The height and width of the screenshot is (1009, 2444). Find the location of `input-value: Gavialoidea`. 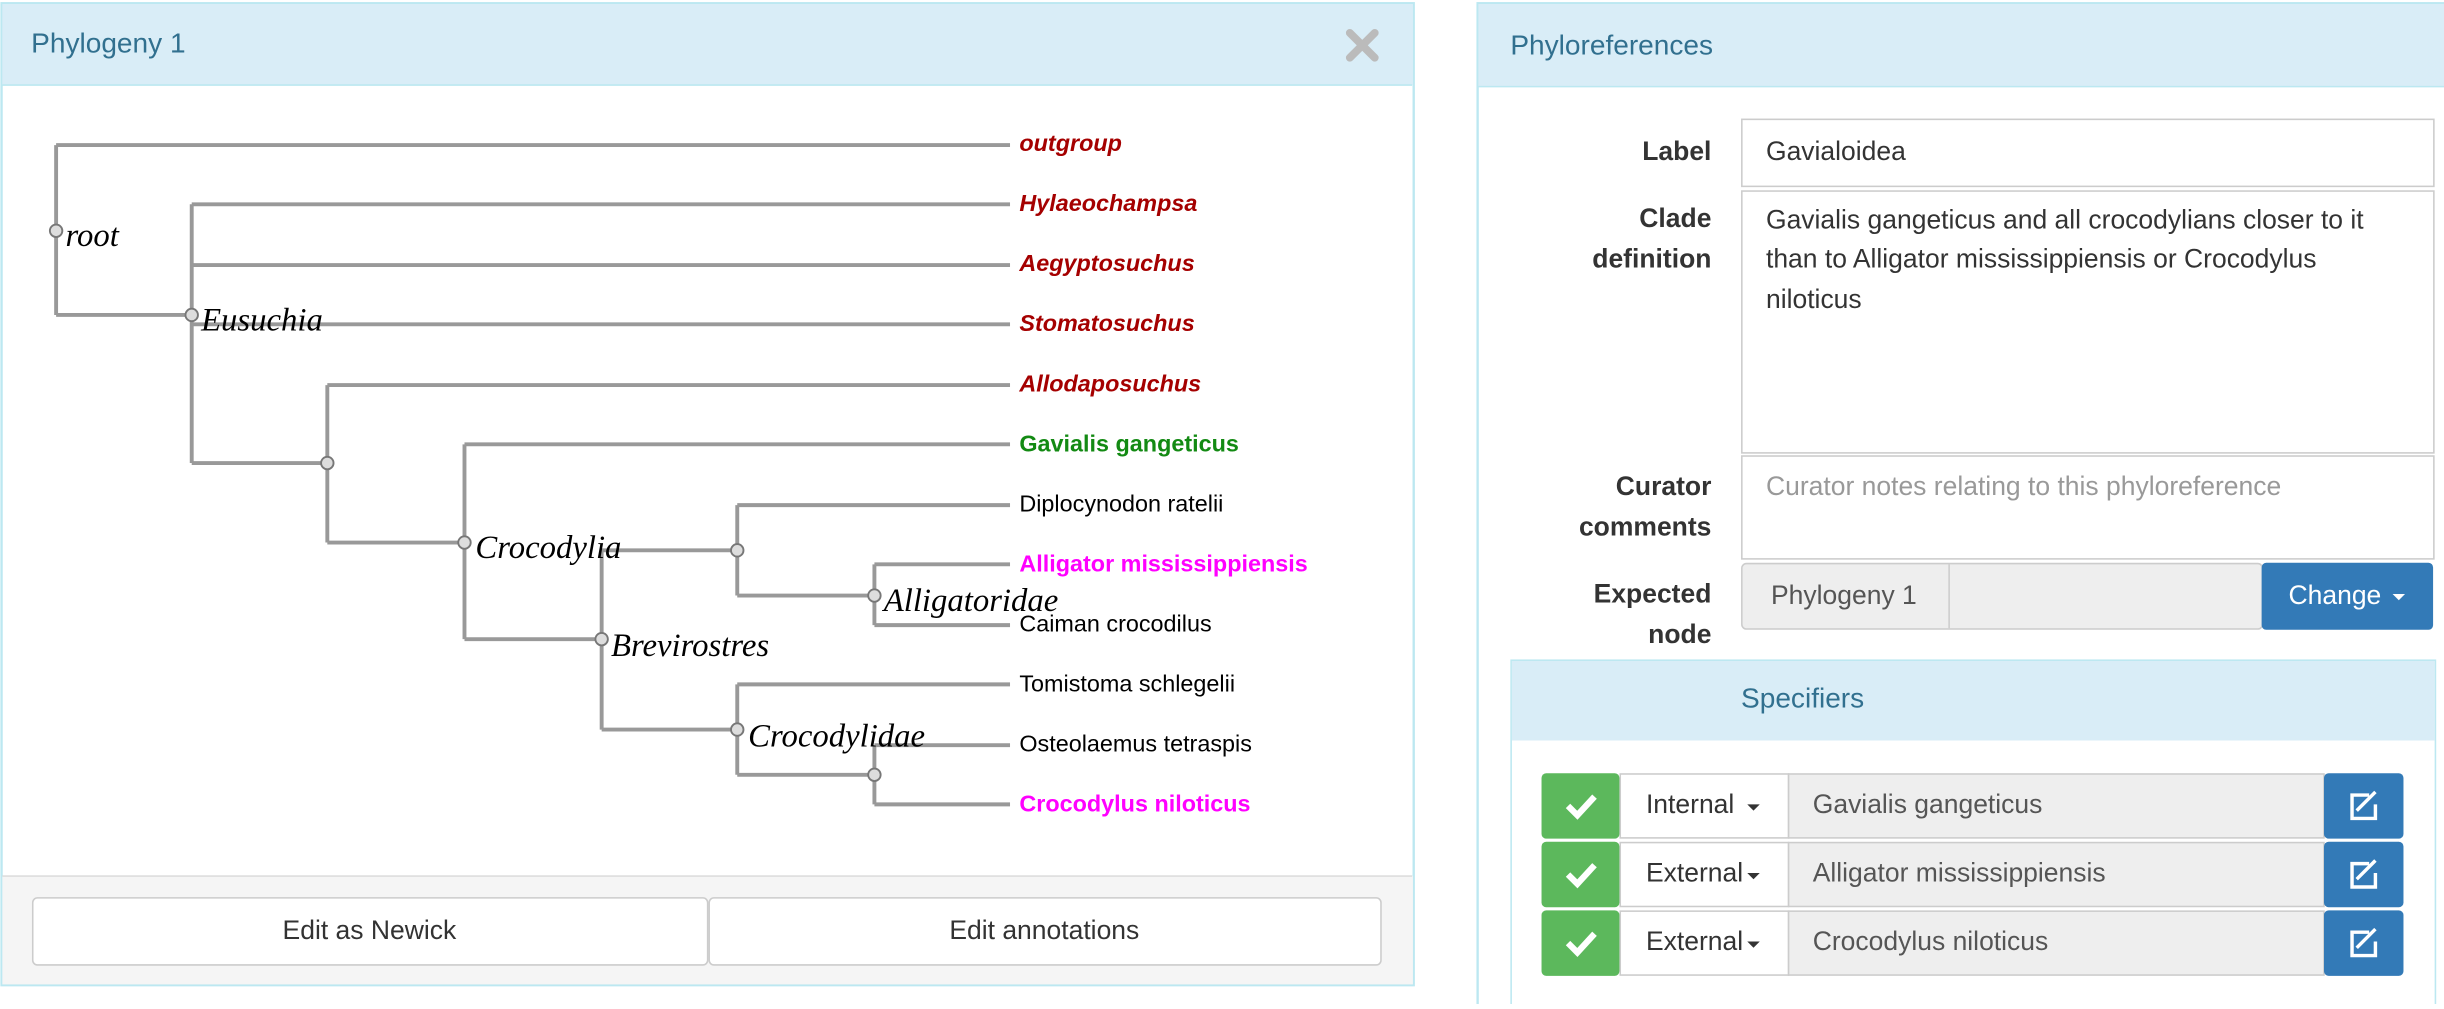

input-value: Gavialoidea is located at coordinates (1836, 151).